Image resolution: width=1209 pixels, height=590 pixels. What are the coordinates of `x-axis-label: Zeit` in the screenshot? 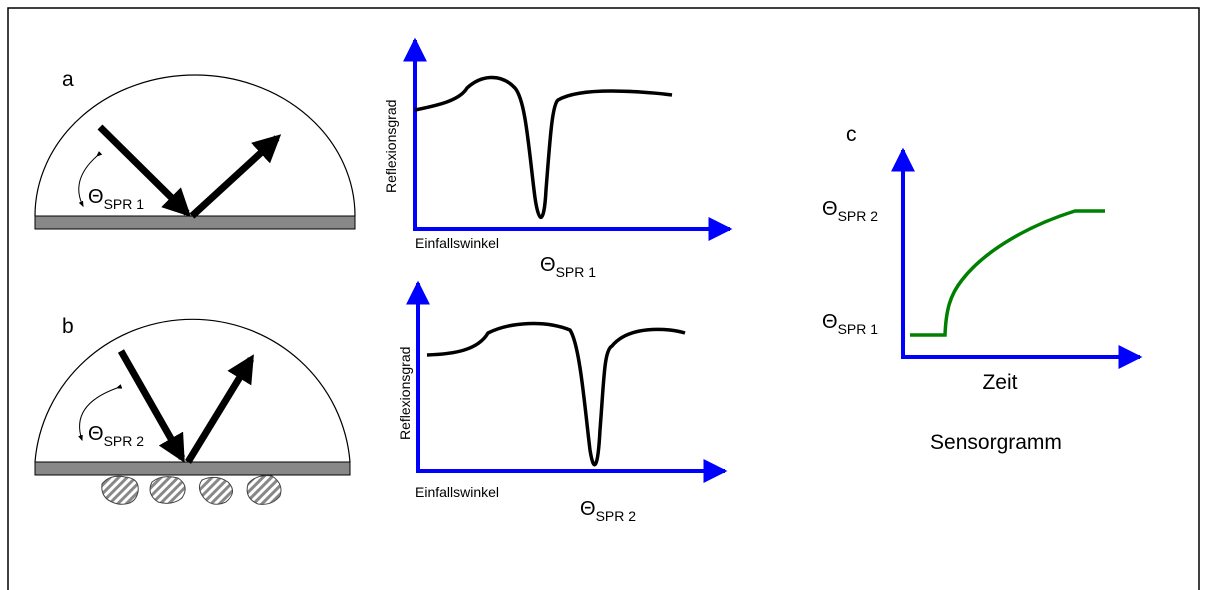 It's located at (999, 382).